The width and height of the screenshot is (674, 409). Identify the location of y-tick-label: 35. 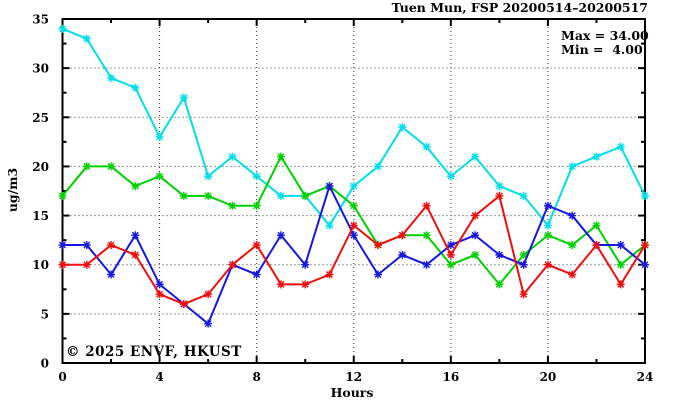
(40, 20).